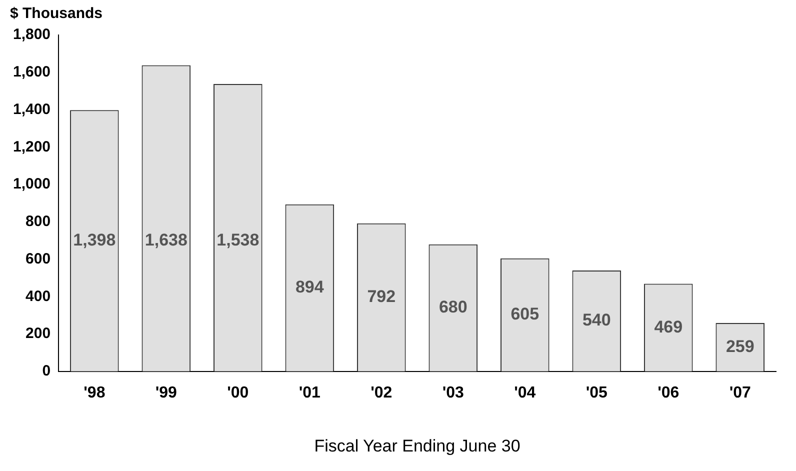 This screenshot has width=796, height=471. What do you see at coordinates (453, 393) in the screenshot?
I see `x-tick-label: '03` at bounding box center [453, 393].